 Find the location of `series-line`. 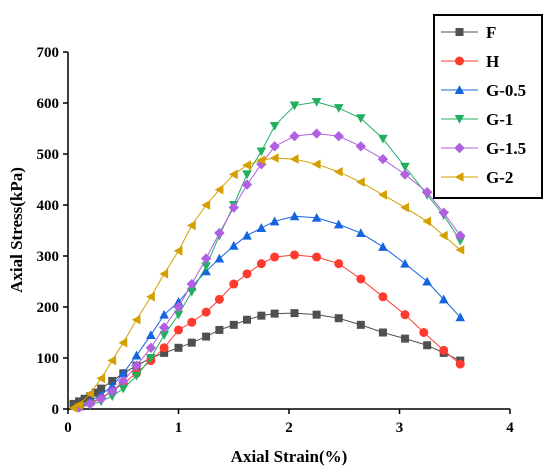

series-line is located at coordinates (267, 358).